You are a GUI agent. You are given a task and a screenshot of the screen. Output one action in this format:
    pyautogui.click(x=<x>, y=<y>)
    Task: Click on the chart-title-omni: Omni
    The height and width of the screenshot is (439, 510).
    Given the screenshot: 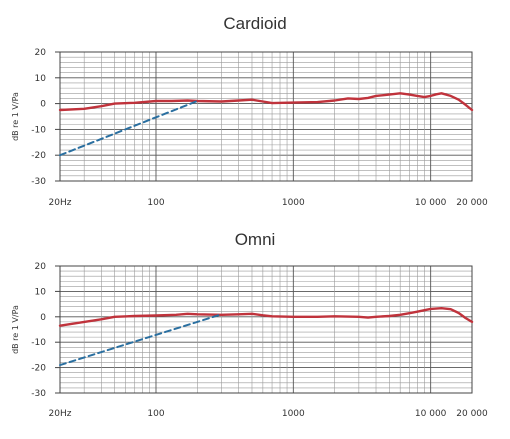 What is the action you would take?
    pyautogui.click(x=255, y=239)
    